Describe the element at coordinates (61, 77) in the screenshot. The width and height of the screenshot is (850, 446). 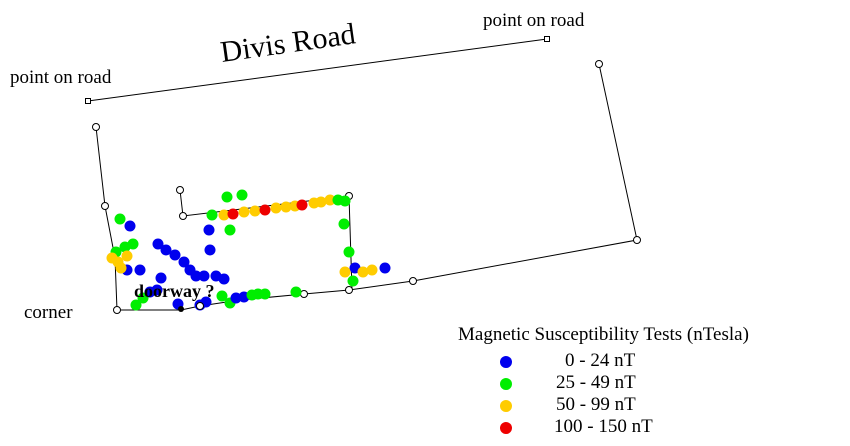
I see `road-point-label-left: point on road` at that location.